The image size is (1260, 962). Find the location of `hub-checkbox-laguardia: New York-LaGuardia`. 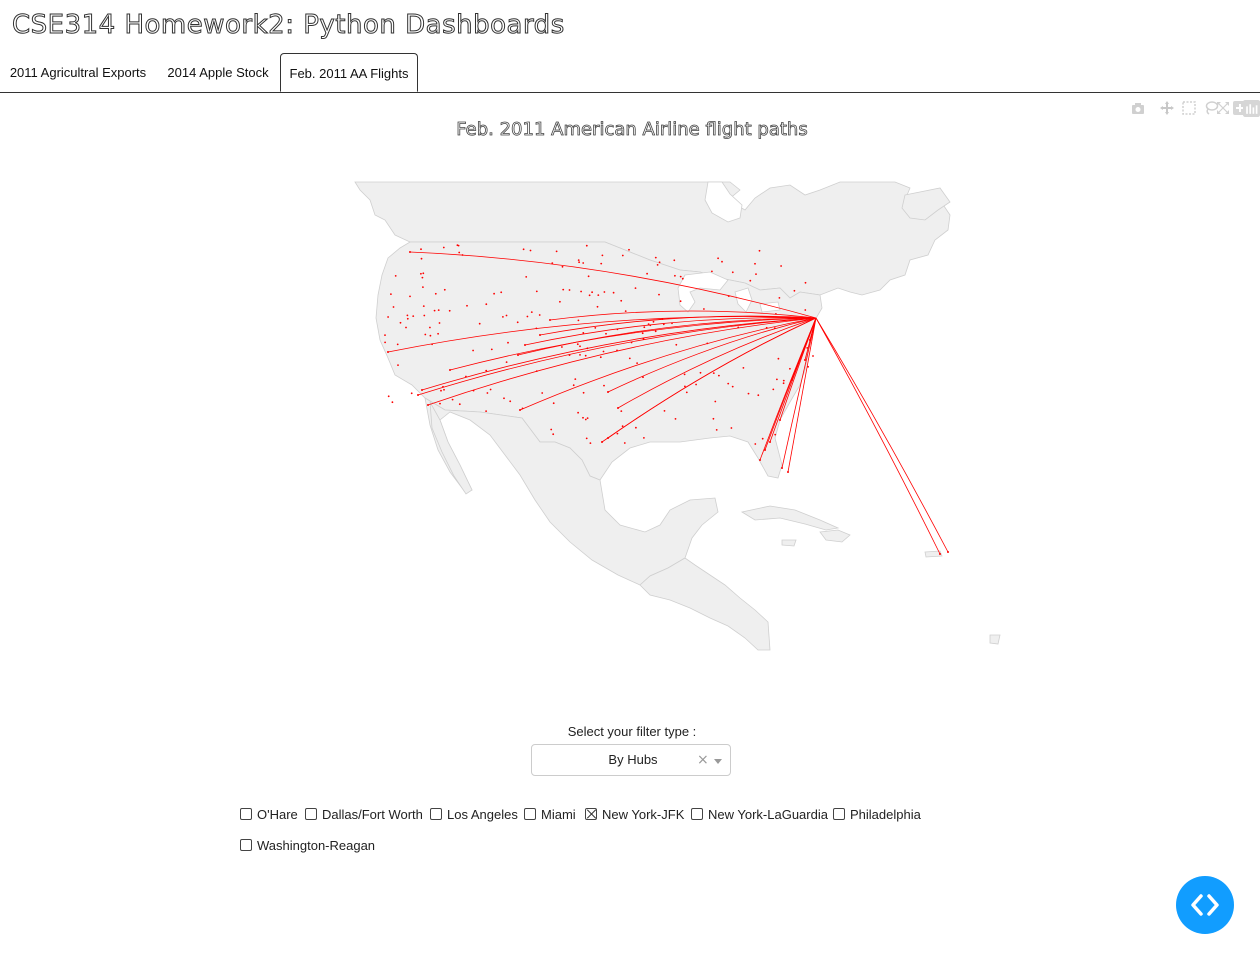

hub-checkbox-laguardia: New York-LaGuardia is located at coordinates (759, 814).